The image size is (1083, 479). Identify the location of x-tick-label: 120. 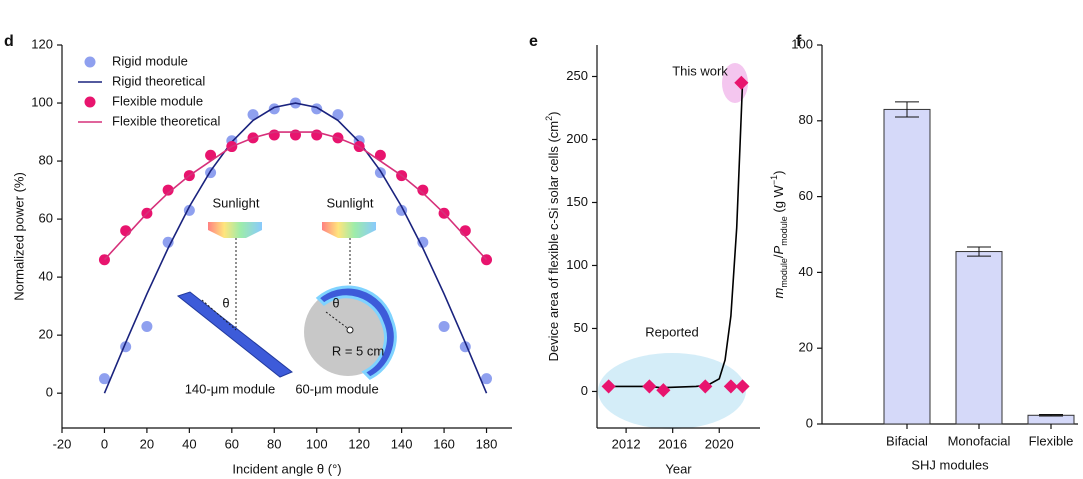
(359, 443).